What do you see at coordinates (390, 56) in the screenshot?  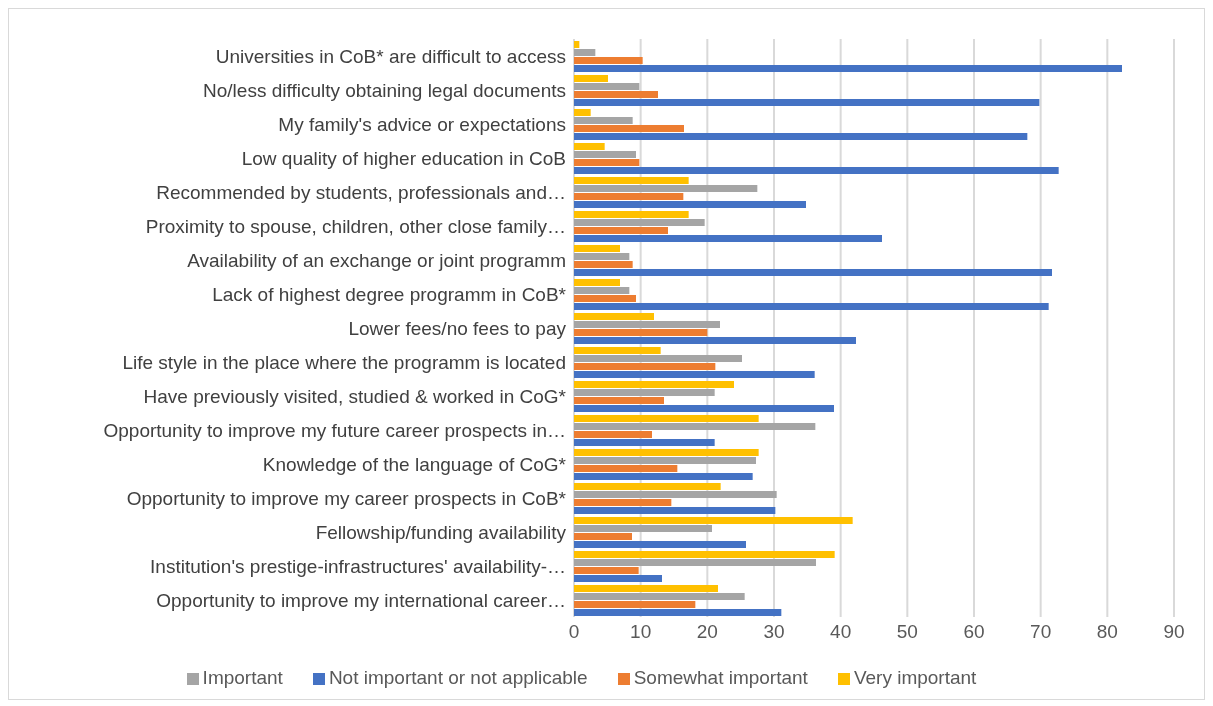 I see `y-tick-label: Universities in CoB* are difficult to access` at bounding box center [390, 56].